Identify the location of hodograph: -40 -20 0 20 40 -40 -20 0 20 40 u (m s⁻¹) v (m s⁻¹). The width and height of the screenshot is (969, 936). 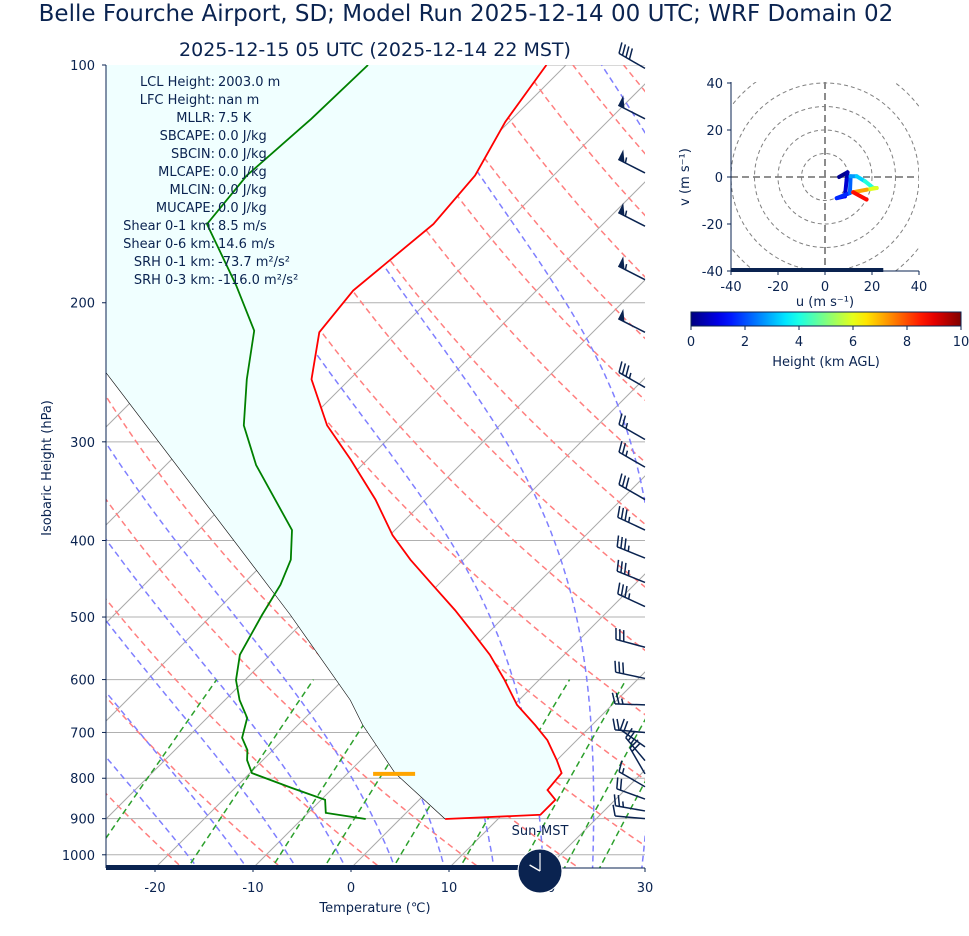
(803, 193).